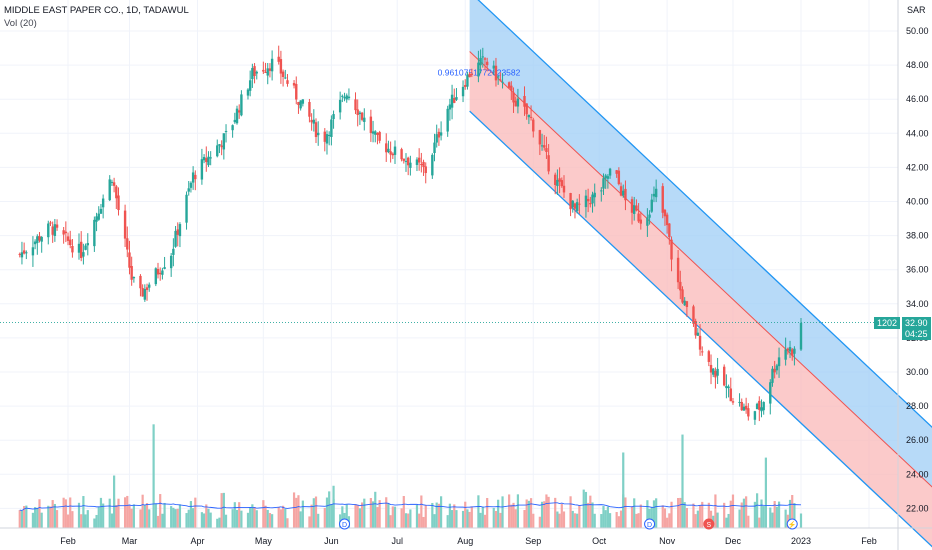 The height and width of the screenshot is (550, 932). What do you see at coordinates (130, 541) in the screenshot?
I see `time-tick-label: Mar` at bounding box center [130, 541].